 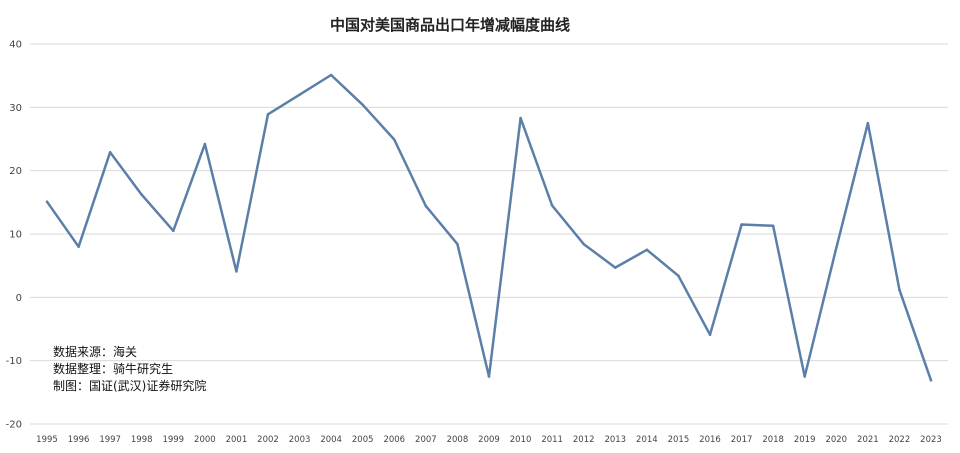 I want to click on x-tick-label: 2006, so click(x=394, y=440).